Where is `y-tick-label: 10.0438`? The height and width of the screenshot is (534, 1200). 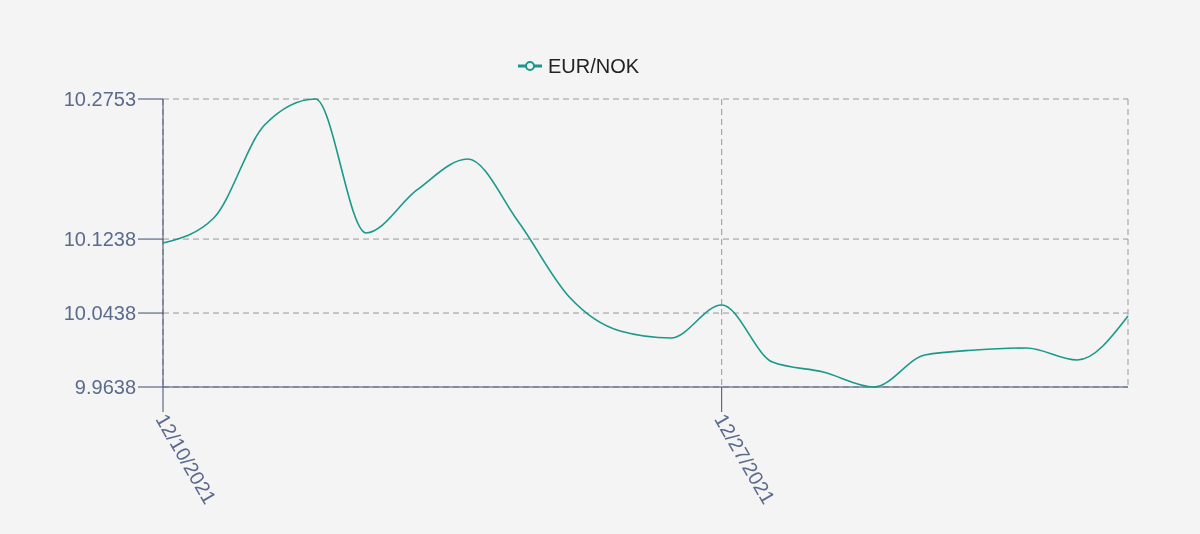
y-tick-label: 10.0438 is located at coordinates (99, 313).